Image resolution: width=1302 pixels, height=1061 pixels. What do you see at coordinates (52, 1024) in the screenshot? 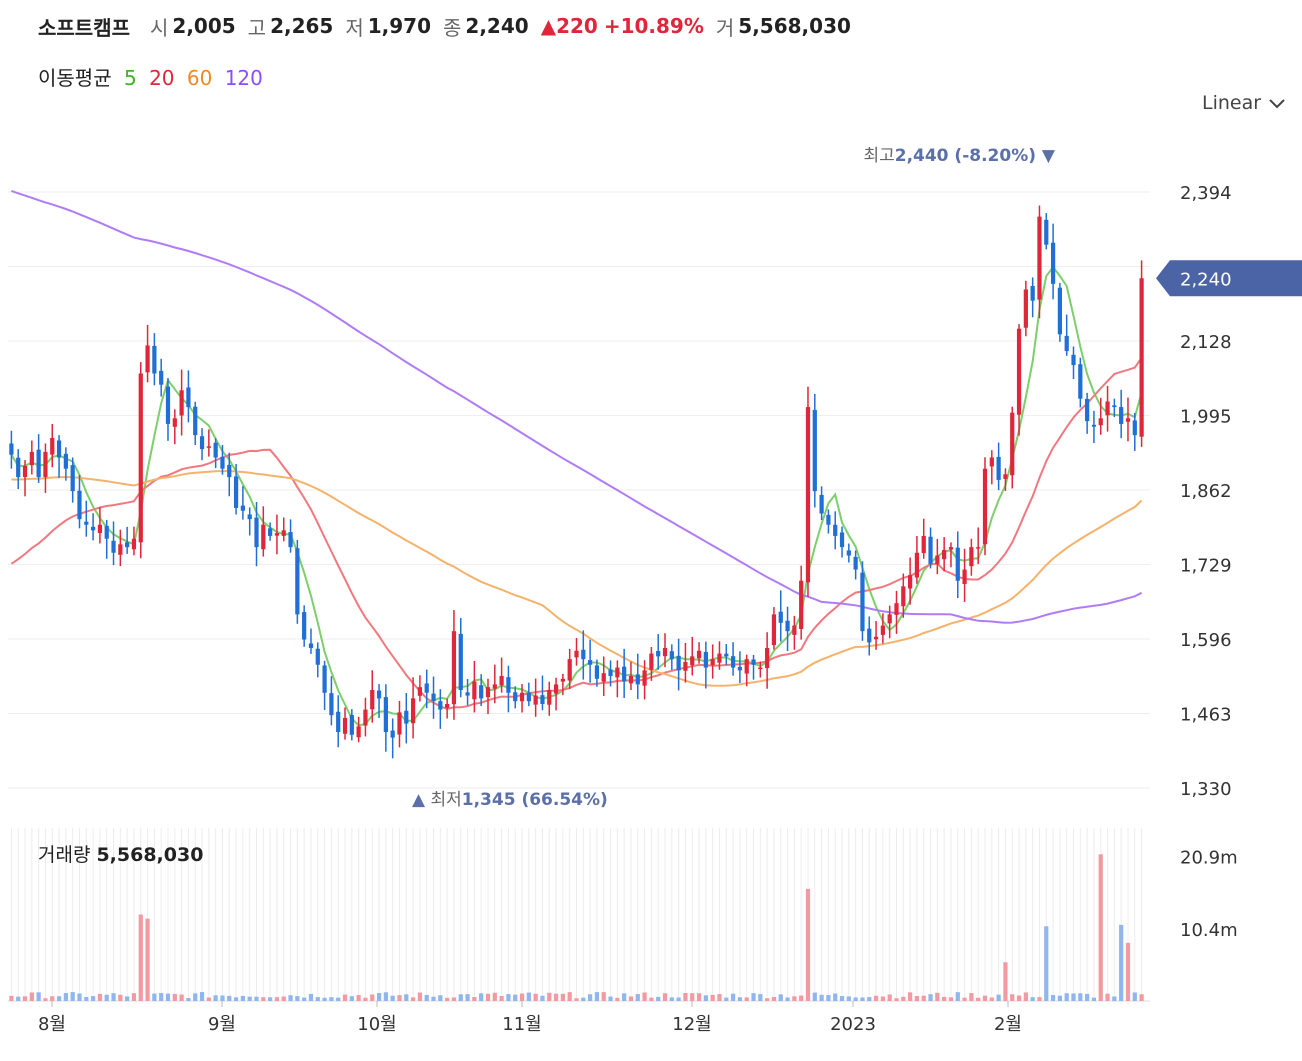
I see `month-label: 8월` at bounding box center [52, 1024].